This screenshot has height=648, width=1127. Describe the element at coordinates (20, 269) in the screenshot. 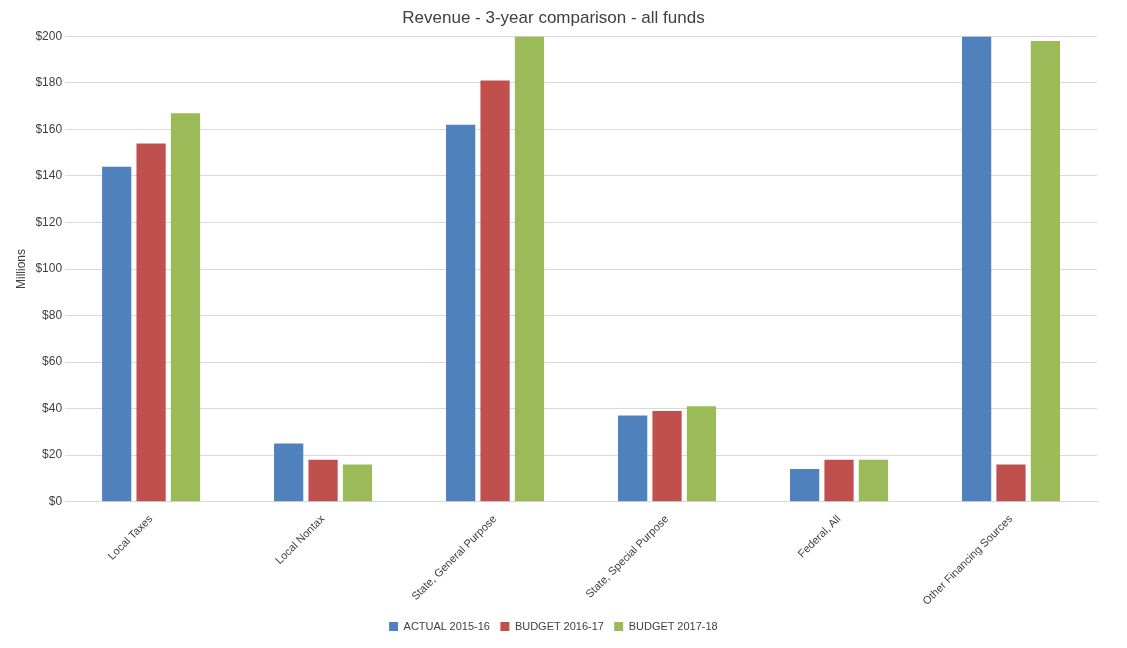

I see `y-axis-title: Millions` at that location.